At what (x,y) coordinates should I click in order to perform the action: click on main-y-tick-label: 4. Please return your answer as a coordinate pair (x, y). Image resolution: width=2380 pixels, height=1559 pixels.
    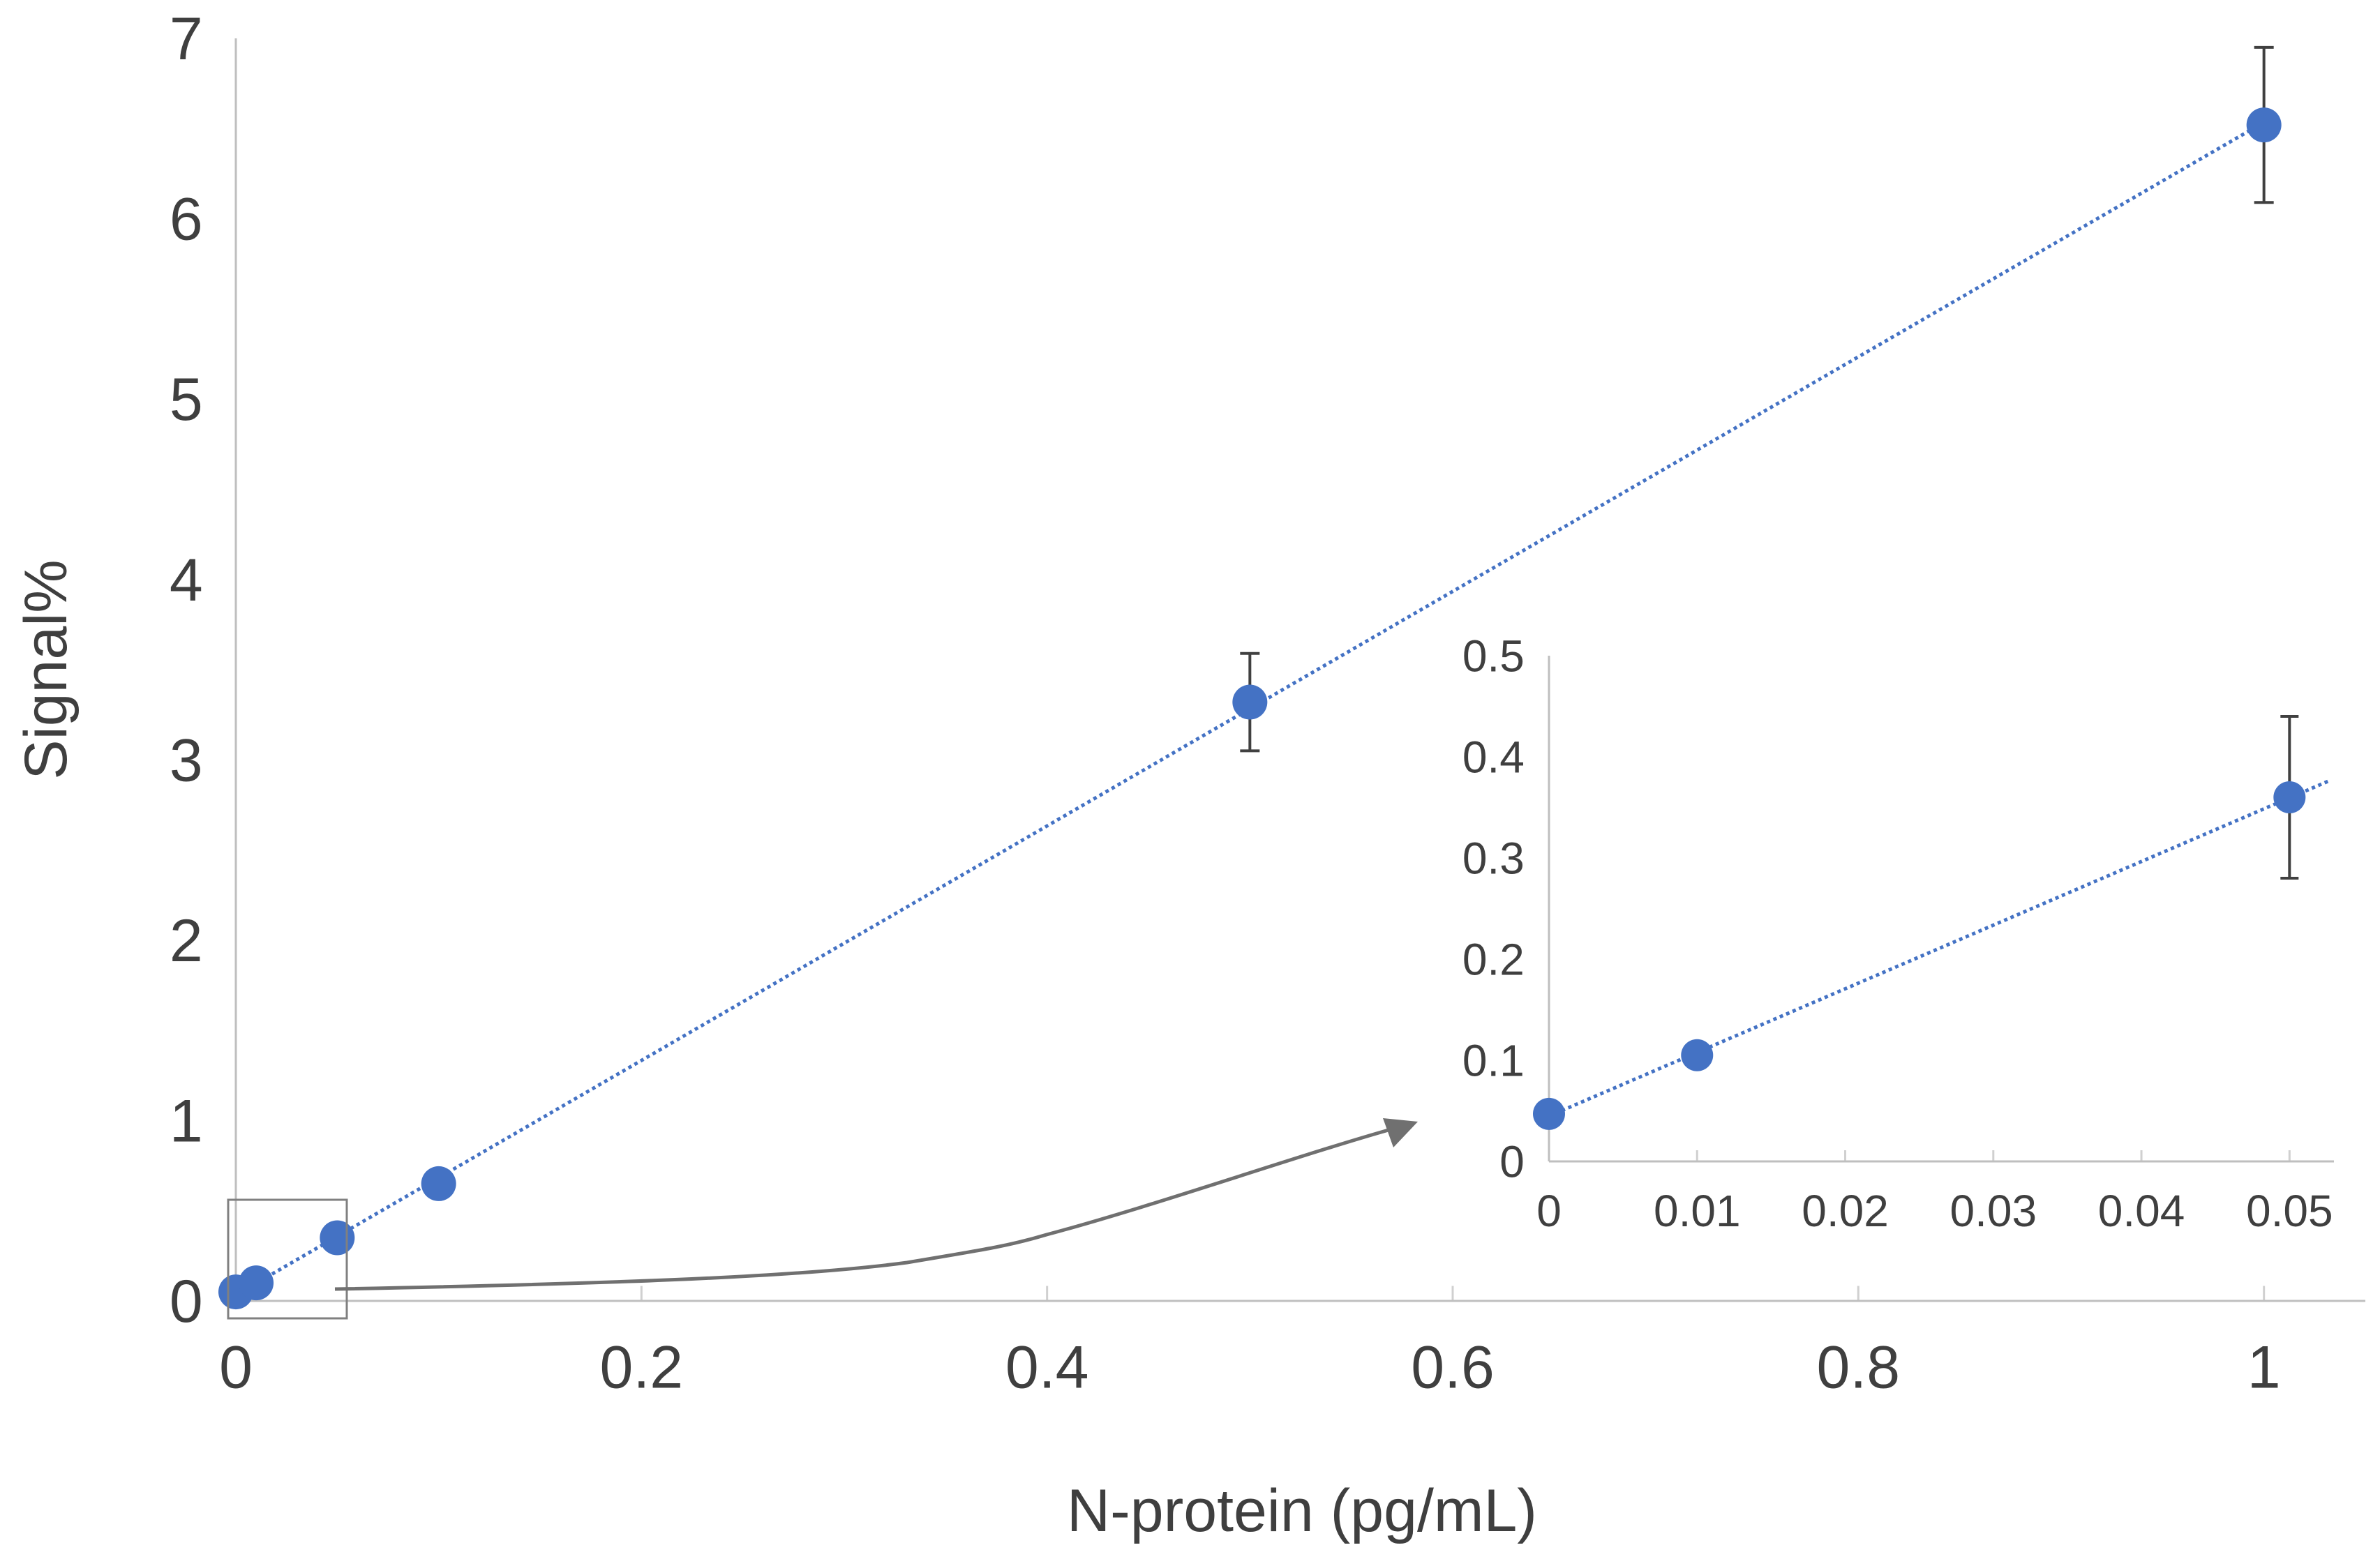
    Looking at the image, I should click on (186, 580).